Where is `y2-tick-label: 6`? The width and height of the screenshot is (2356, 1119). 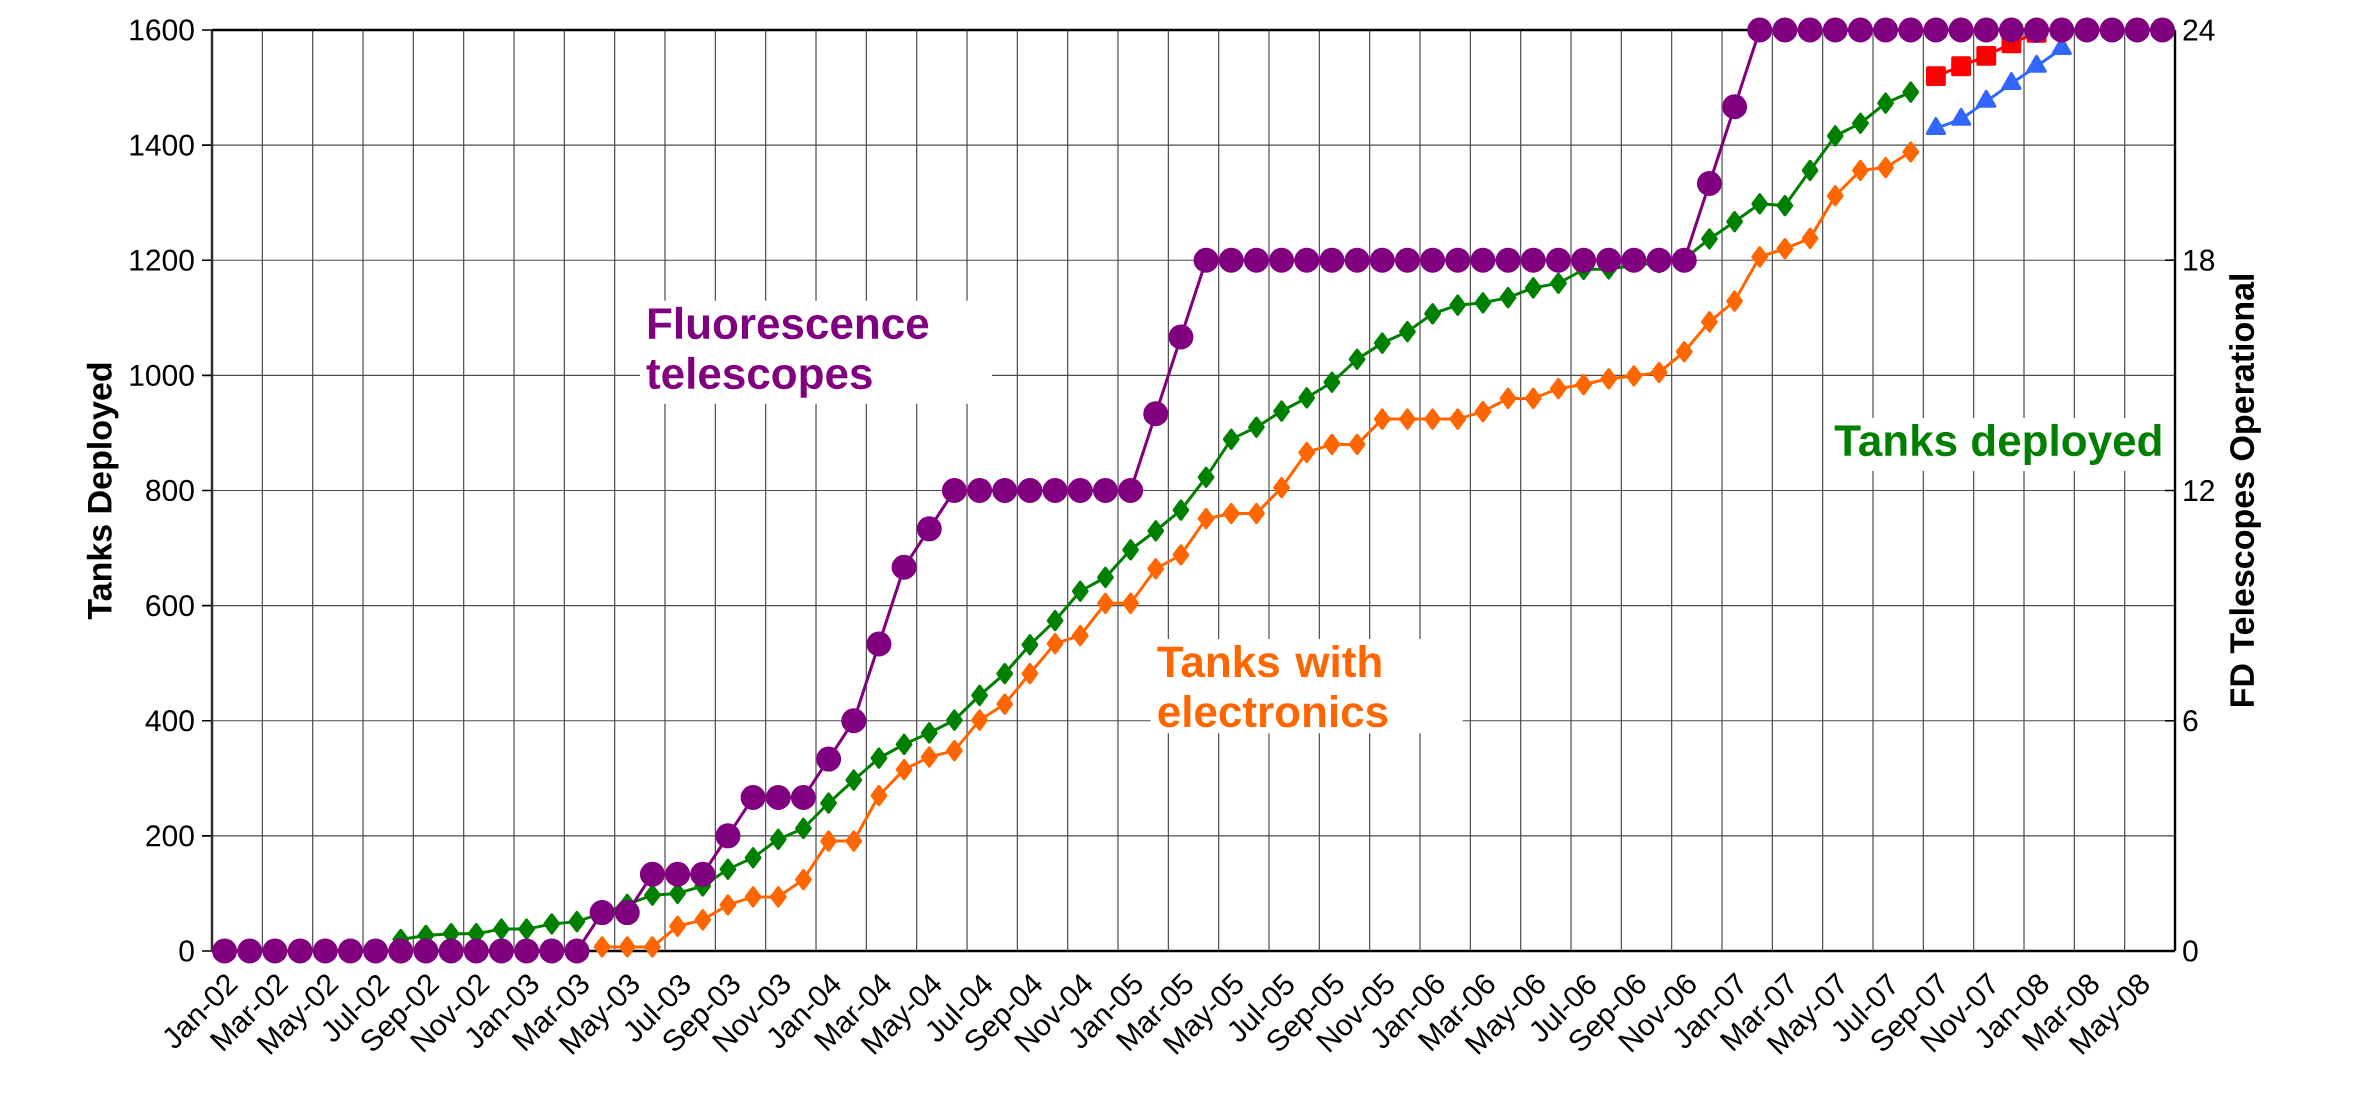 y2-tick-label: 6 is located at coordinates (2190, 721).